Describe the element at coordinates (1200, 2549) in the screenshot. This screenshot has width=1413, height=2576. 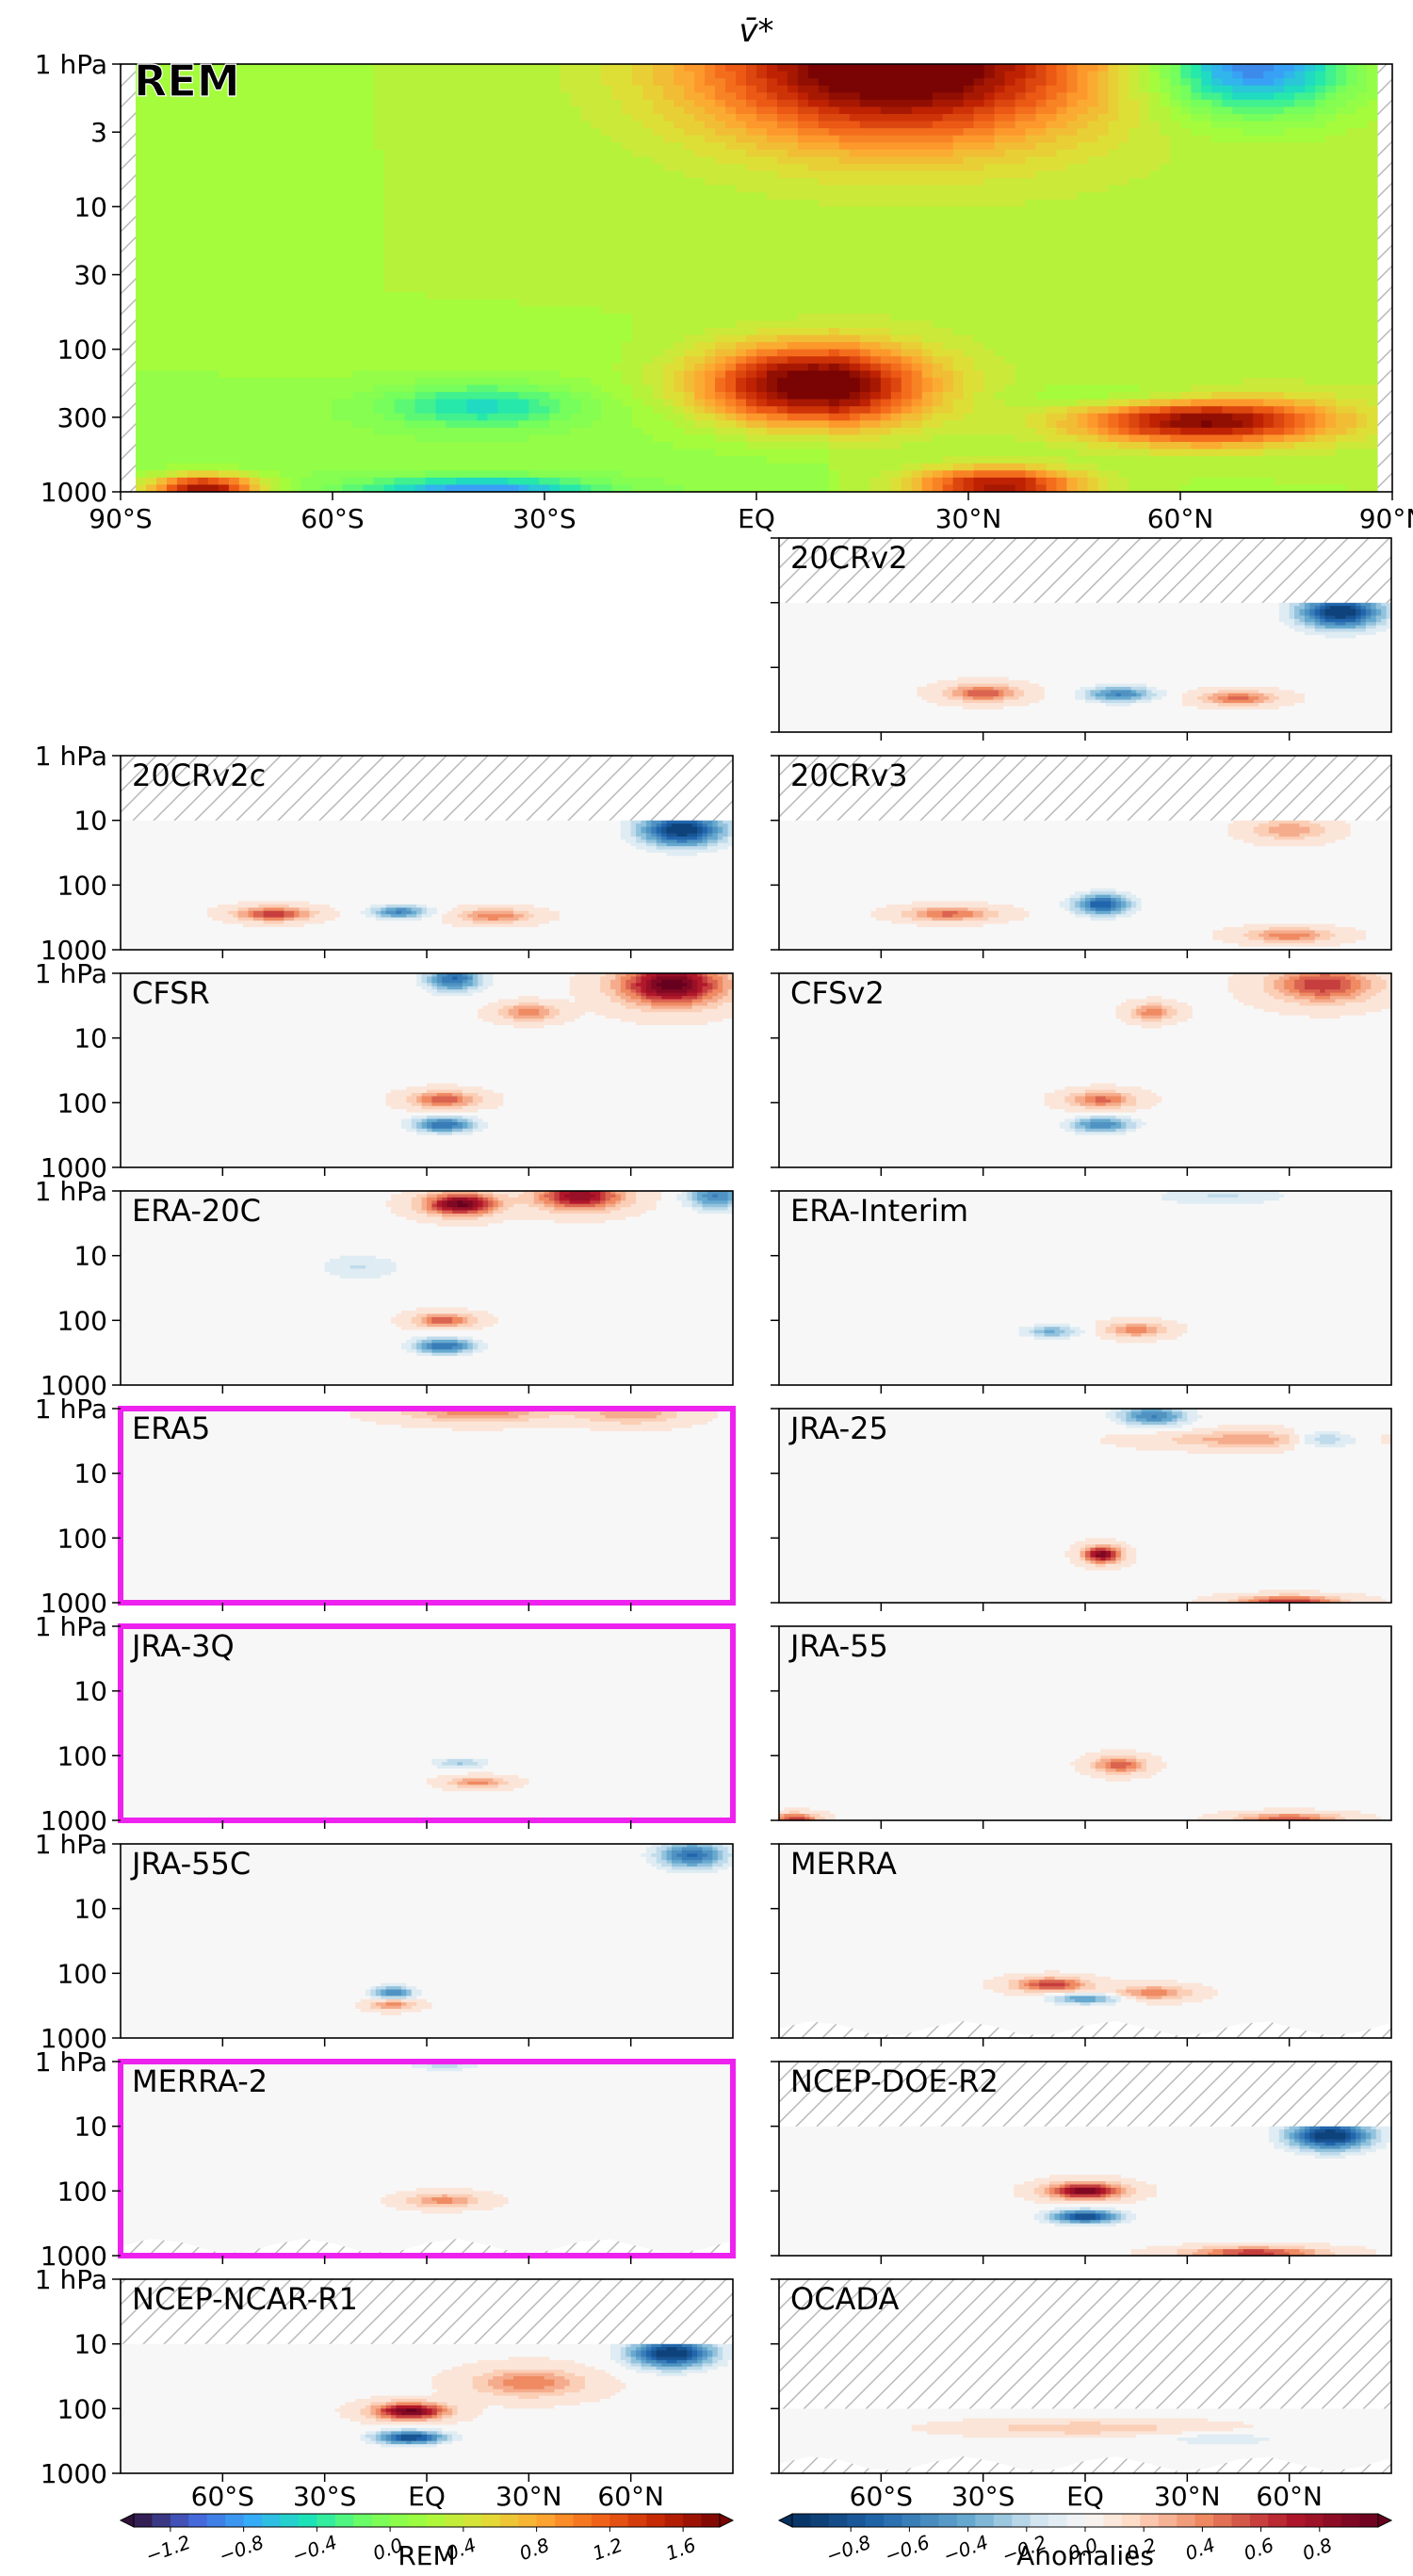
I see `colorbar-tick-label: 0.4` at that location.